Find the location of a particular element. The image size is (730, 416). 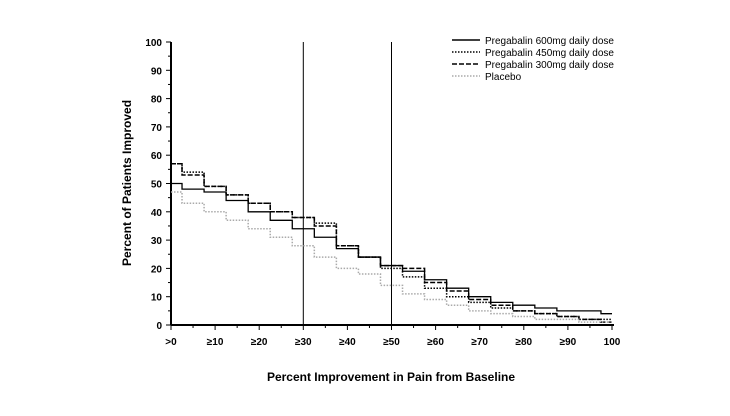

x-tick-label: ≥10 is located at coordinates (215, 342).